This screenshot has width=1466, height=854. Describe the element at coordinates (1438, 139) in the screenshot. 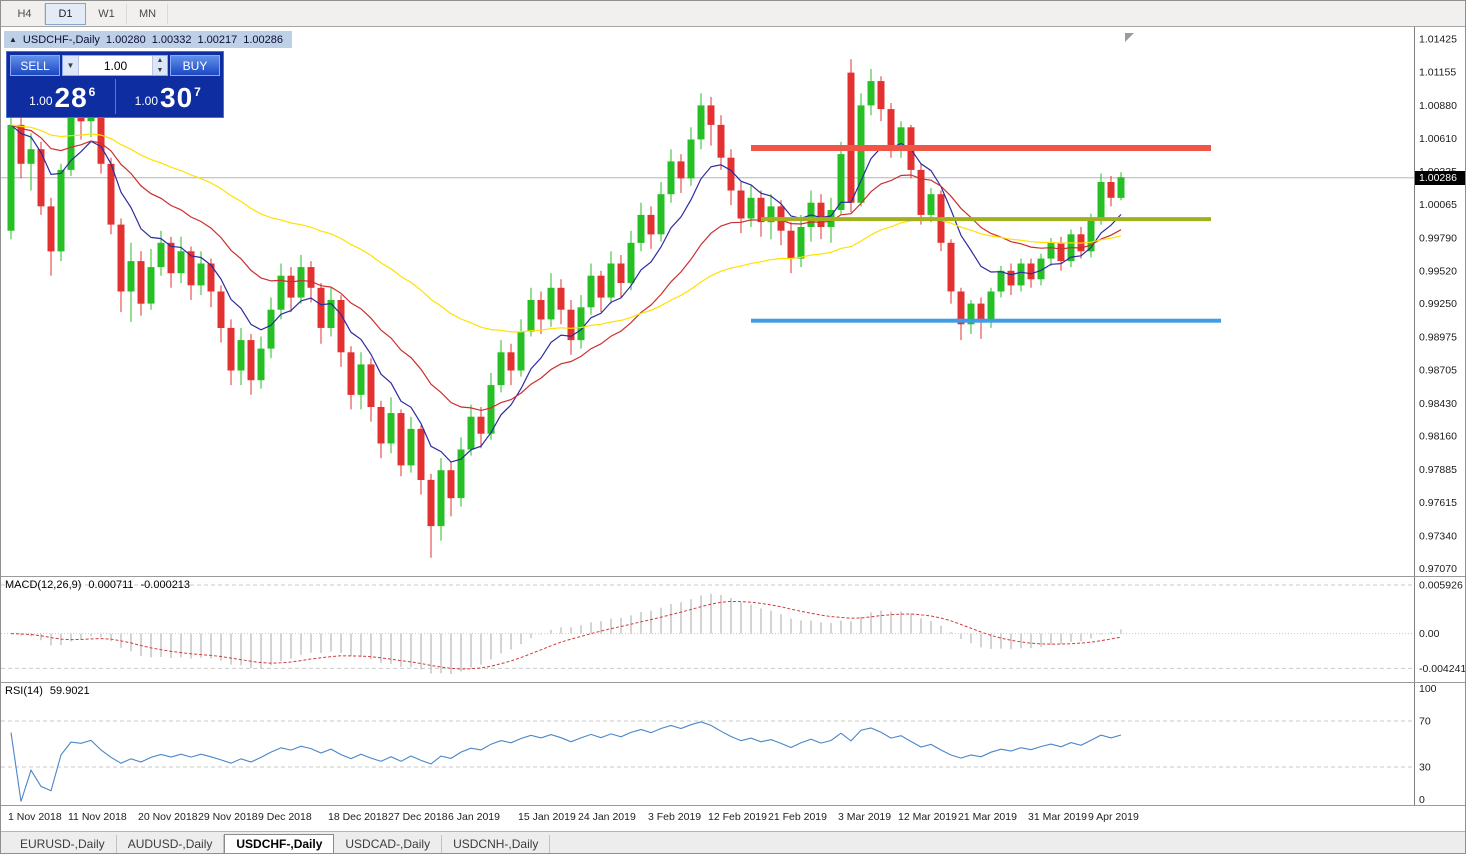

I see `price-axis-label: 1.00610` at that location.